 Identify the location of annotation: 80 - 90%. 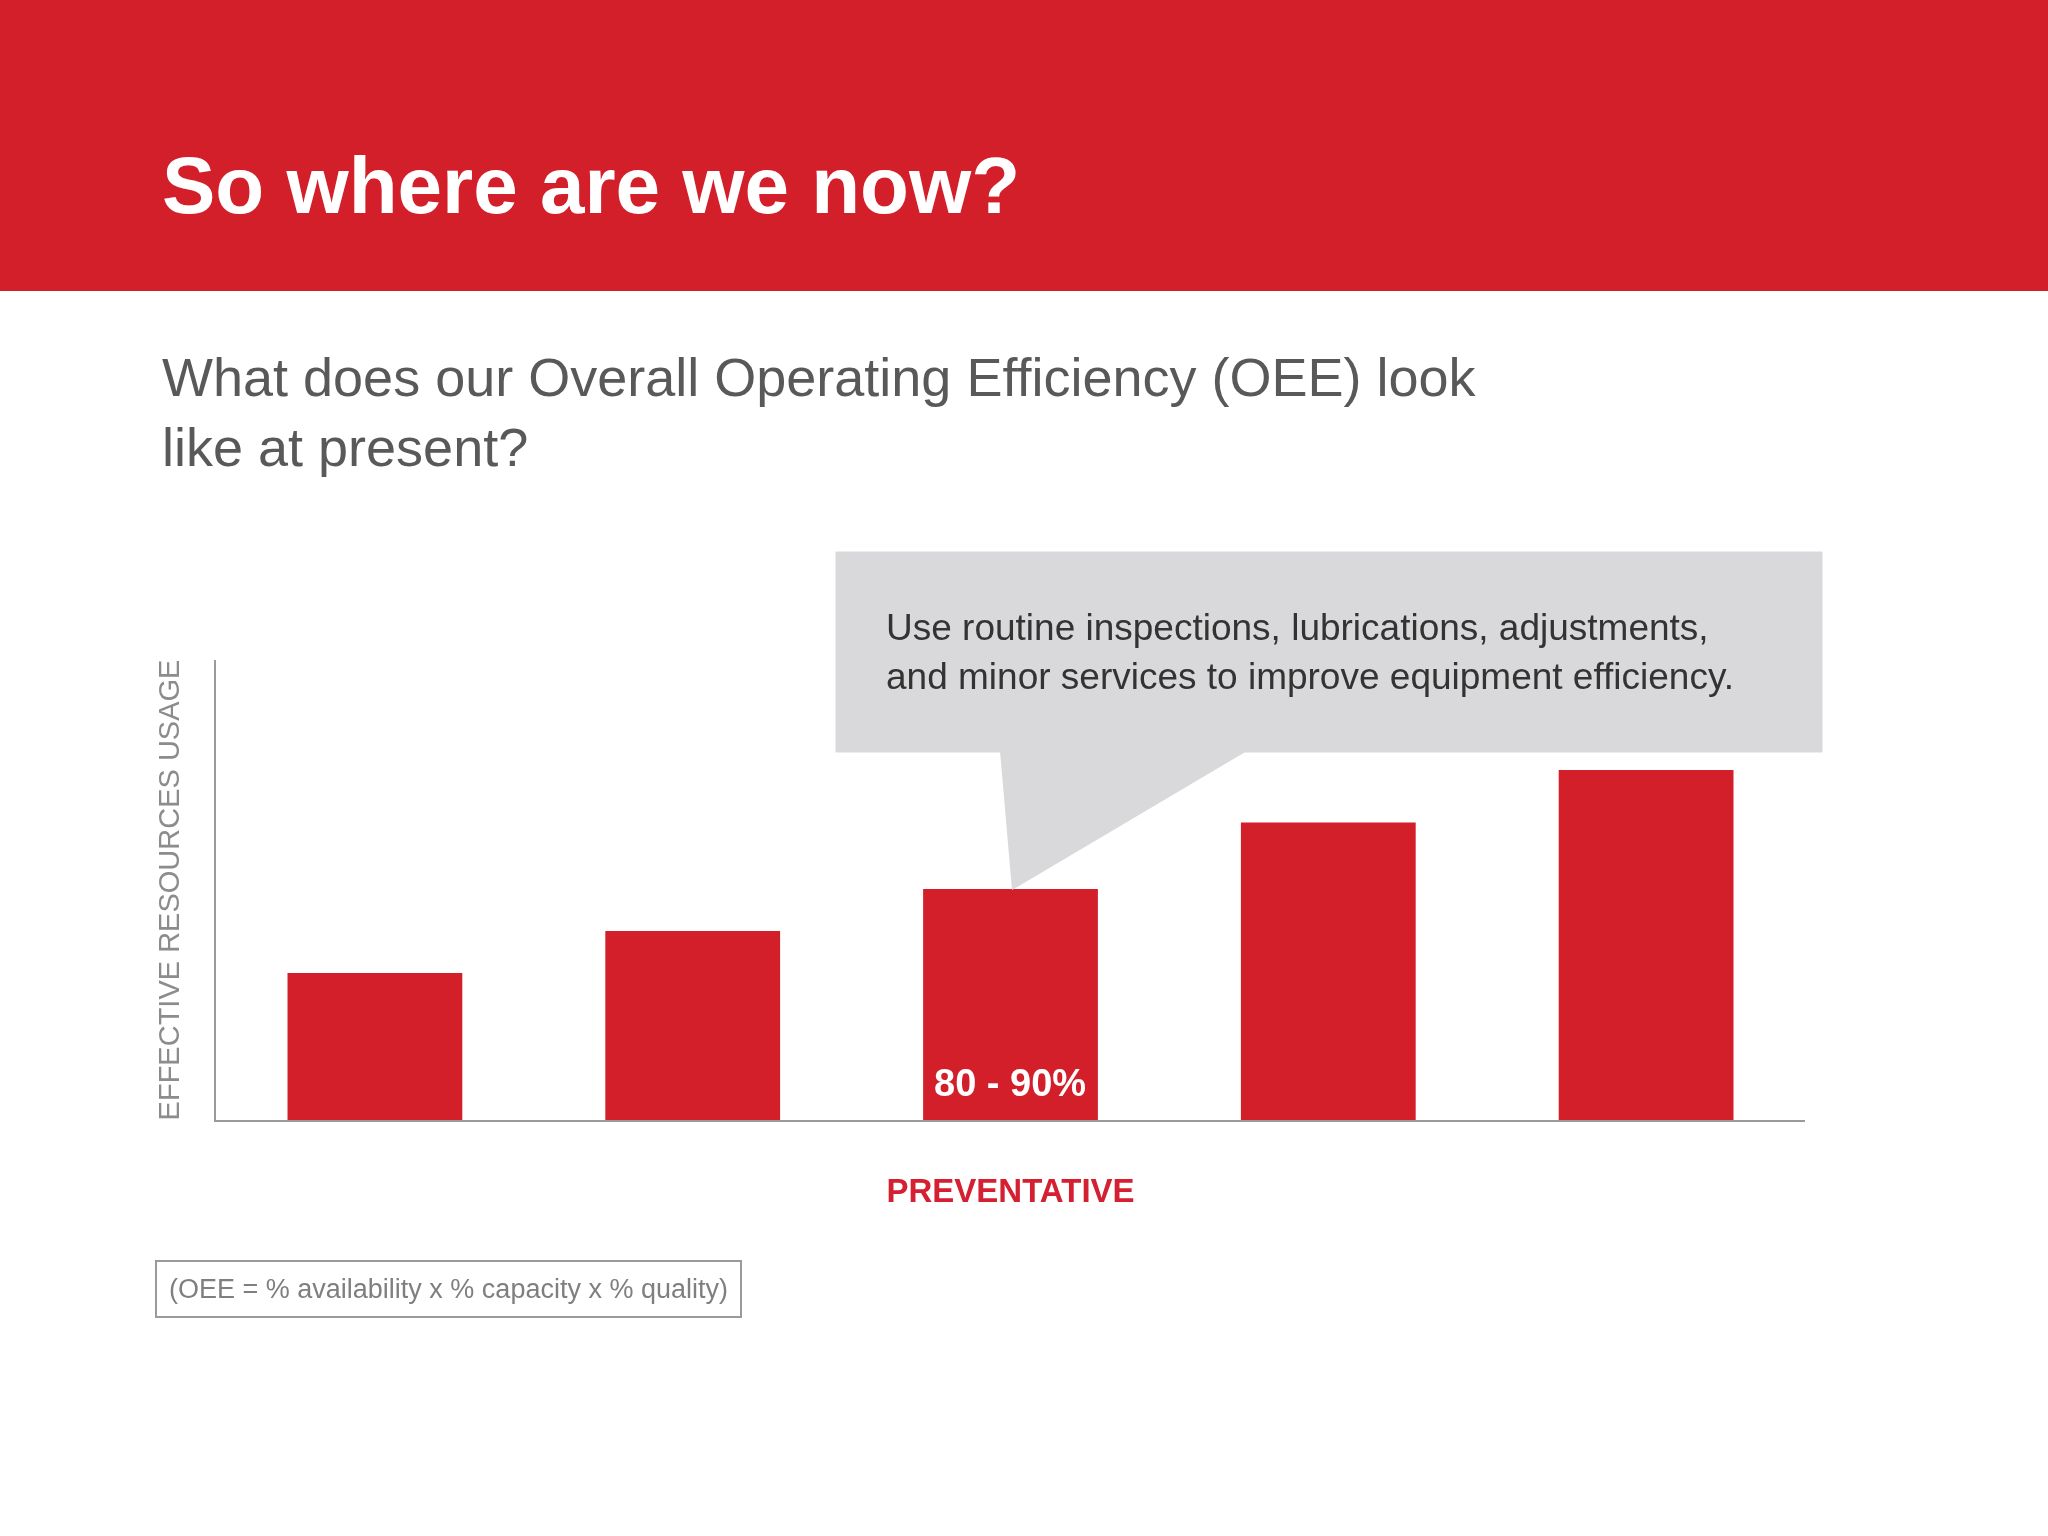
(1010, 1083).